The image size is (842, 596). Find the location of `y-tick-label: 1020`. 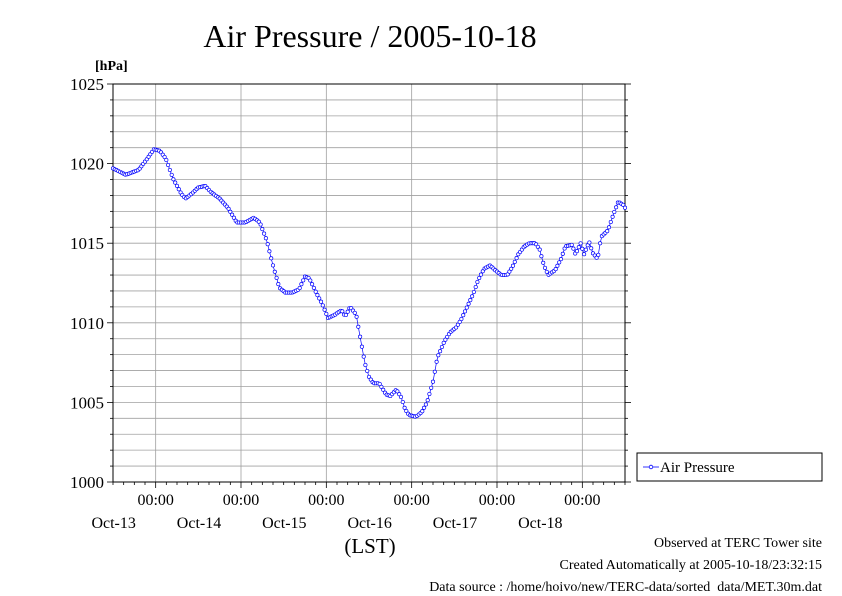

y-tick-label: 1020 is located at coordinates (87, 164).